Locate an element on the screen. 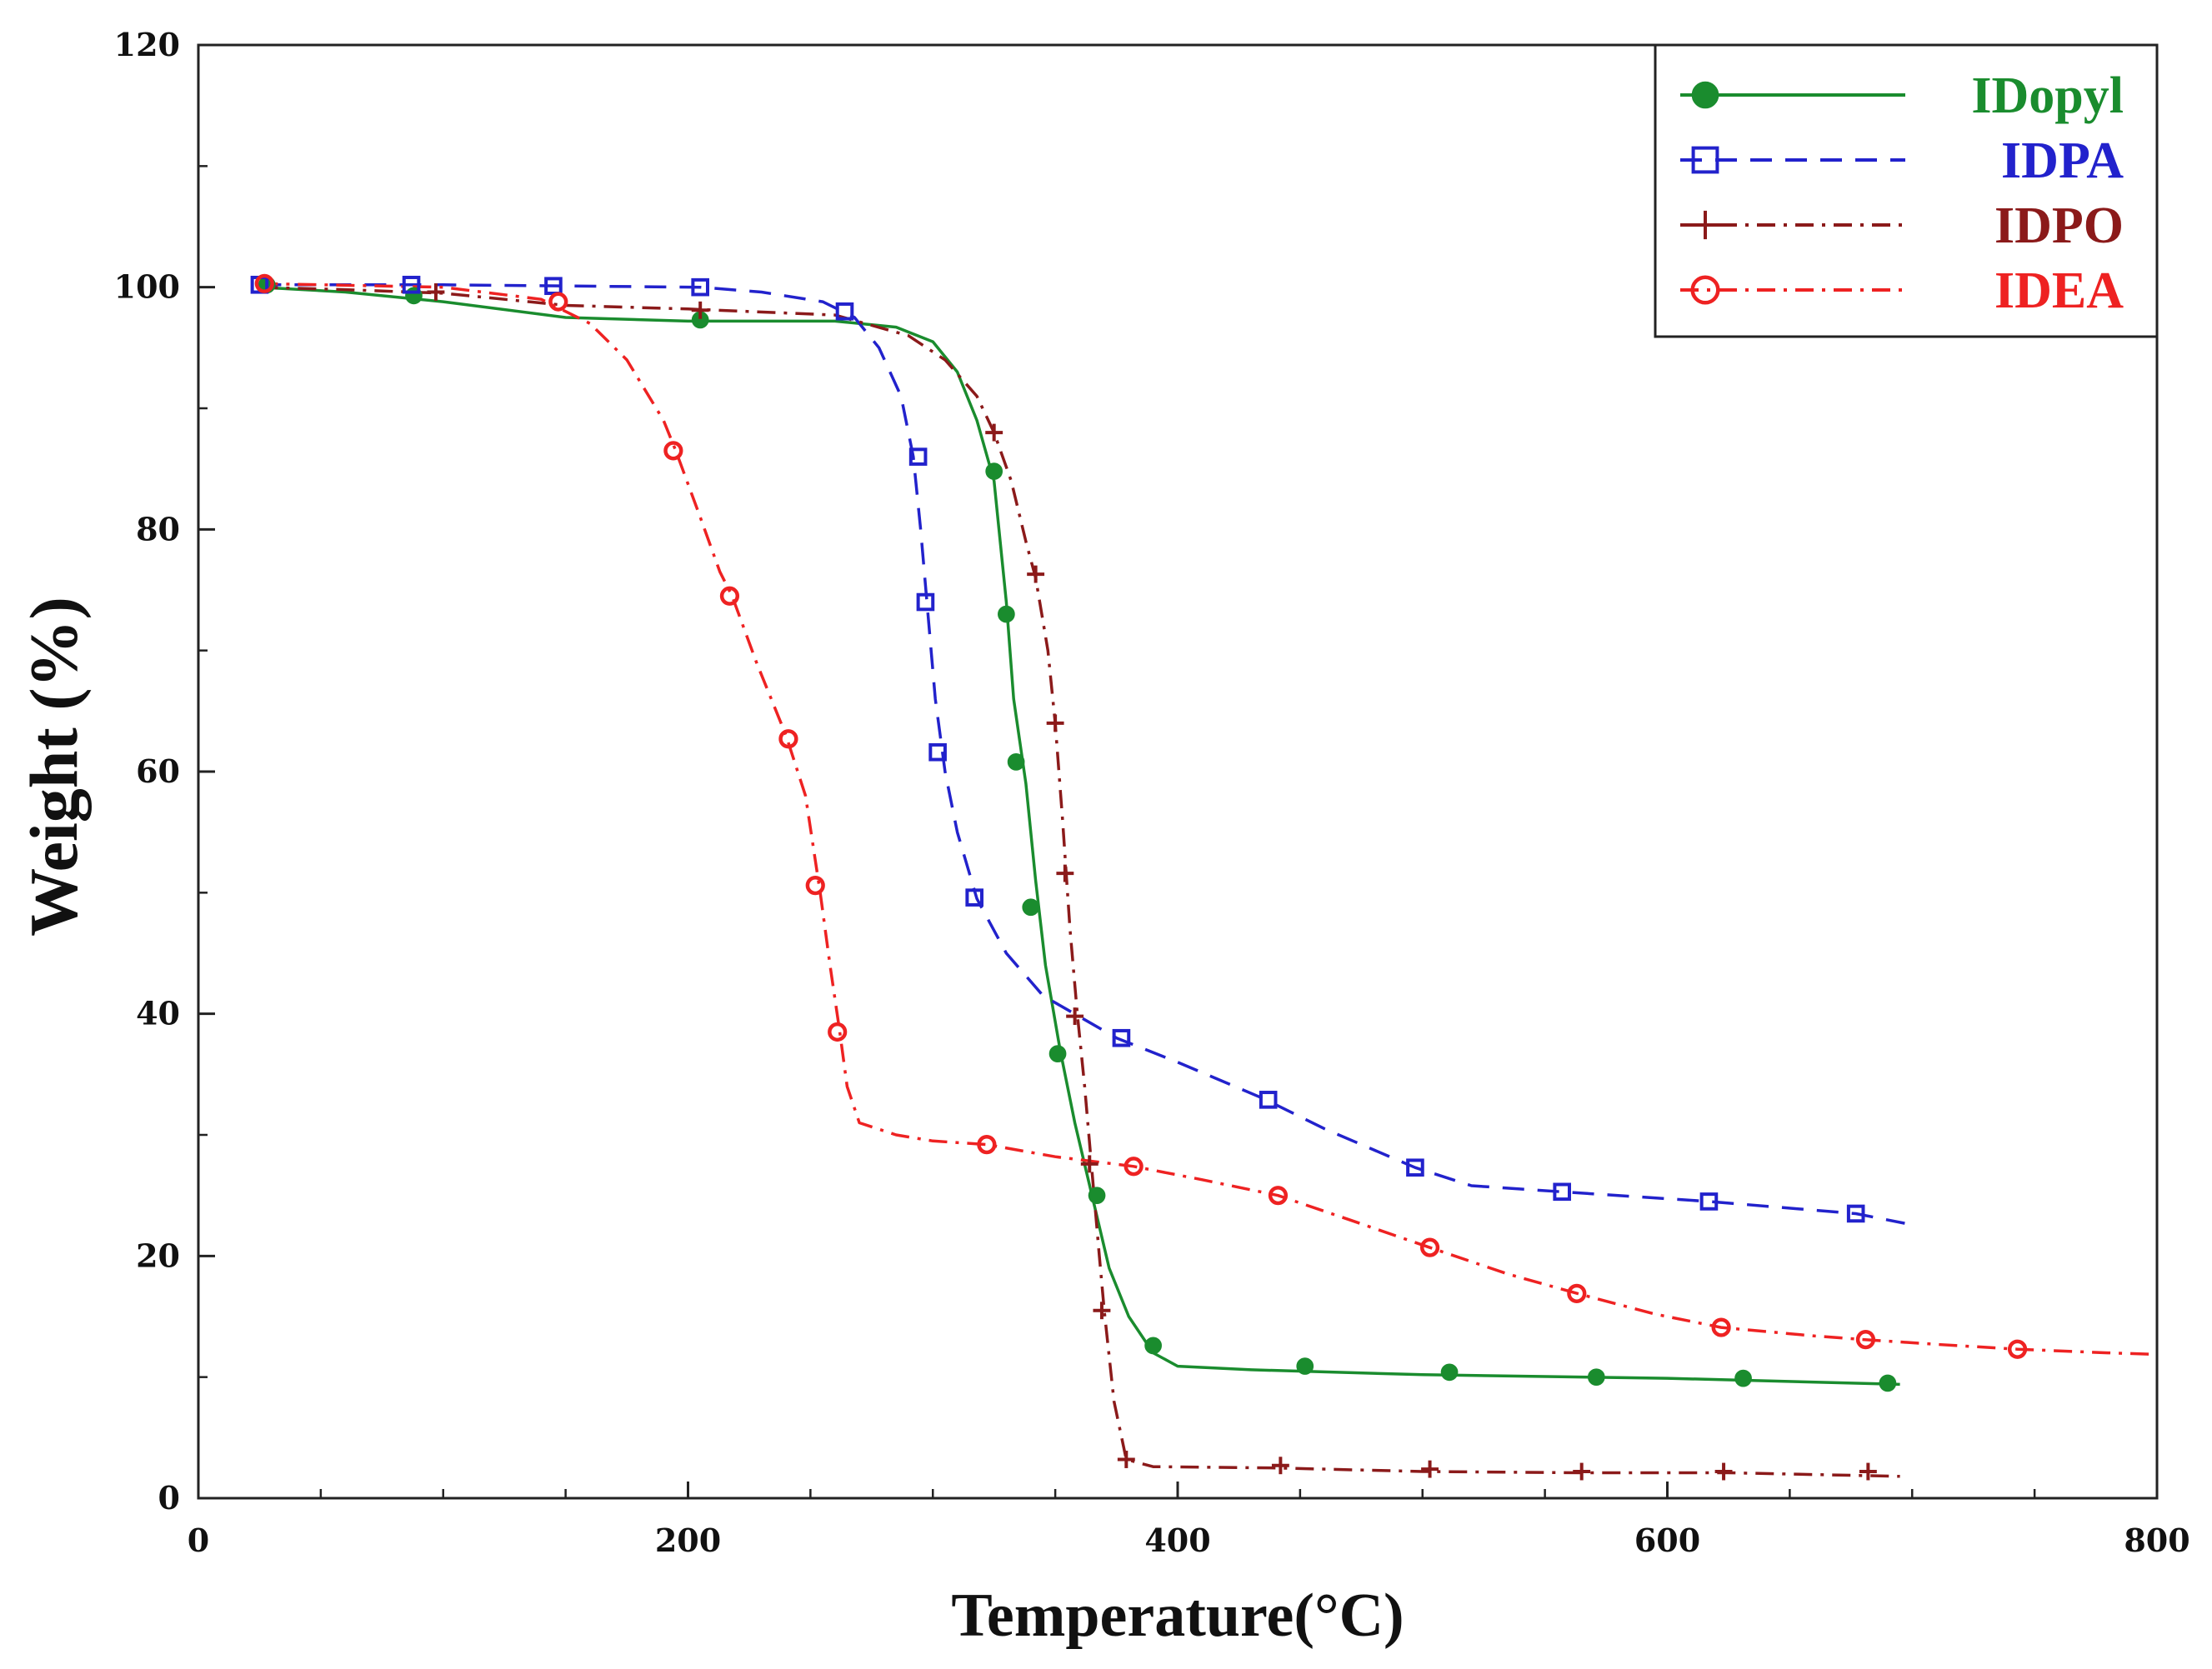 Image resolution: width=2212 pixels, height=1669 pixels. x-axis: 0 200 400 600 800 is located at coordinates (1189, 1520).